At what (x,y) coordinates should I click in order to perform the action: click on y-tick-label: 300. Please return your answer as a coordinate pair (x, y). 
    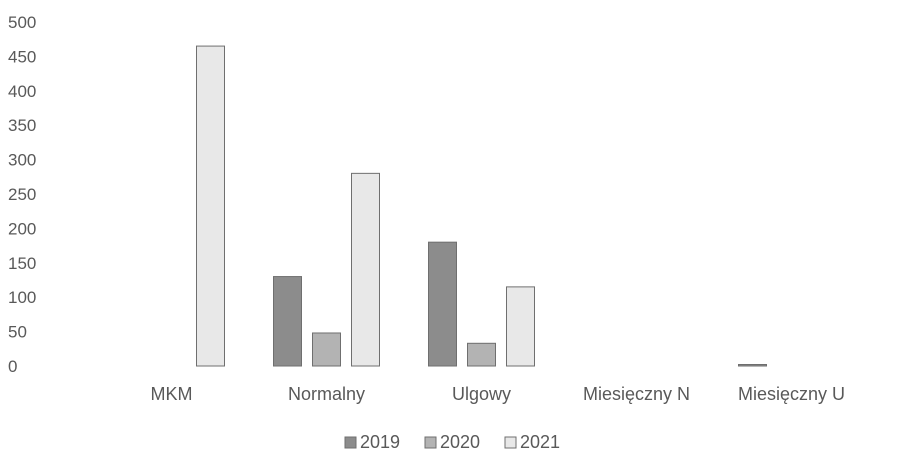
    Looking at the image, I should click on (22, 160).